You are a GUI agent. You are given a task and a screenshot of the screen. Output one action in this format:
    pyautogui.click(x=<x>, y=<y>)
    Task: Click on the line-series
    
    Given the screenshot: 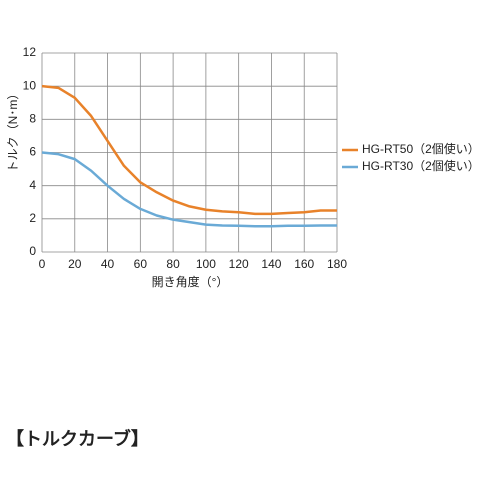 What is the action you would take?
    pyautogui.click(x=189, y=189)
    